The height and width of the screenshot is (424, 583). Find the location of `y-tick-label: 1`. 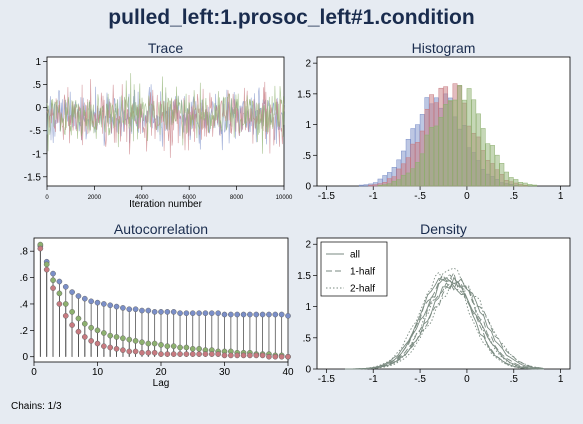

y-tick-label: 1 is located at coordinates (308, 125).